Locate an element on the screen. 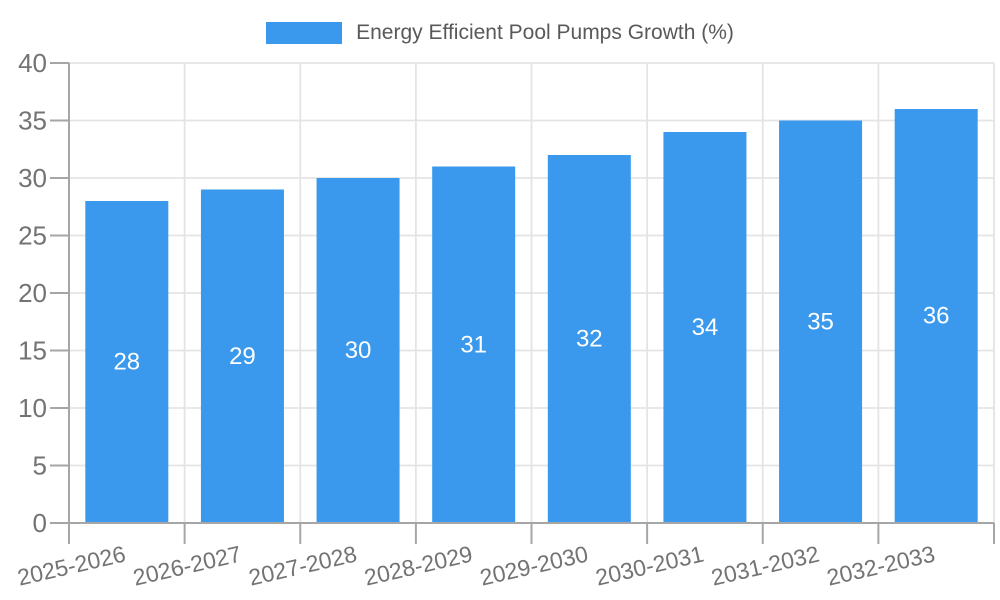 The height and width of the screenshot is (600, 1000). bar-2029-2030 is located at coordinates (589, 339).